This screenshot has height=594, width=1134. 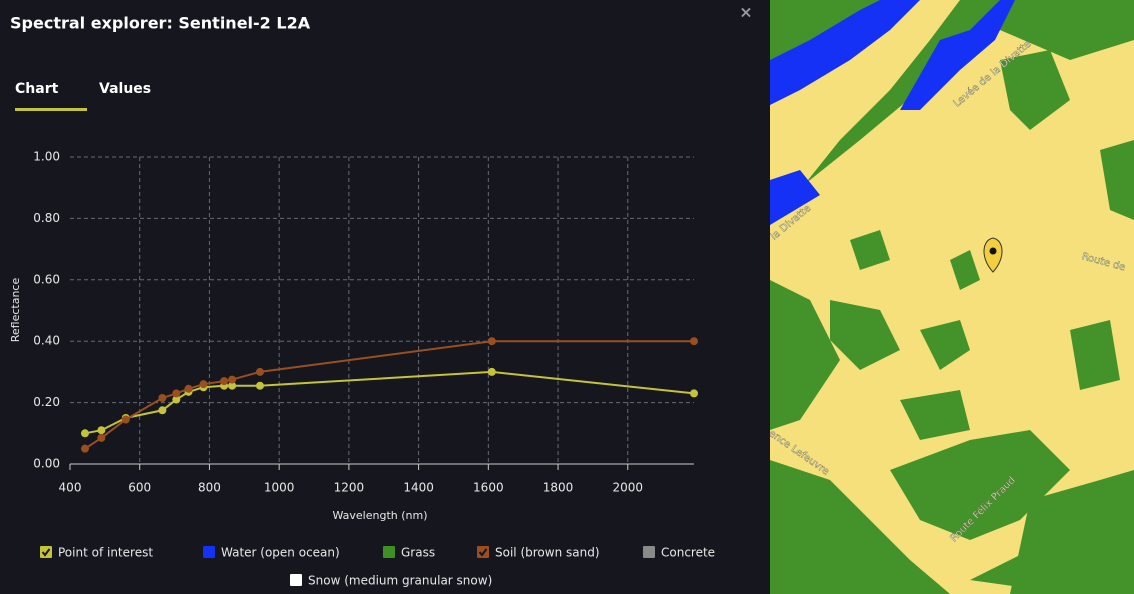 I want to click on legend-item: Point of interest, so click(x=96, y=553).